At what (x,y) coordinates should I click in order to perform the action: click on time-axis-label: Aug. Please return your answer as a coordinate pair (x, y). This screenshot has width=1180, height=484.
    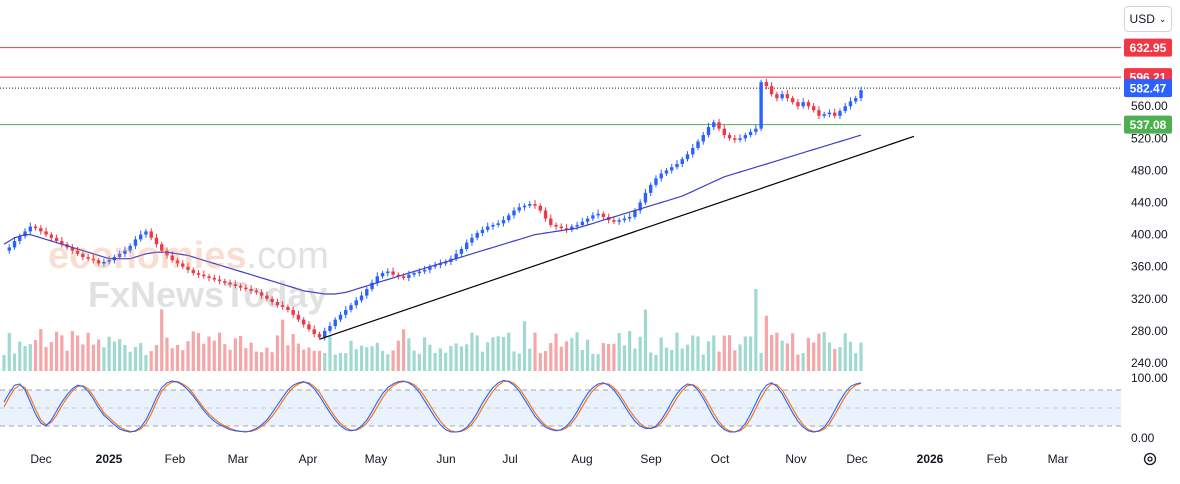
    Looking at the image, I should click on (581, 459).